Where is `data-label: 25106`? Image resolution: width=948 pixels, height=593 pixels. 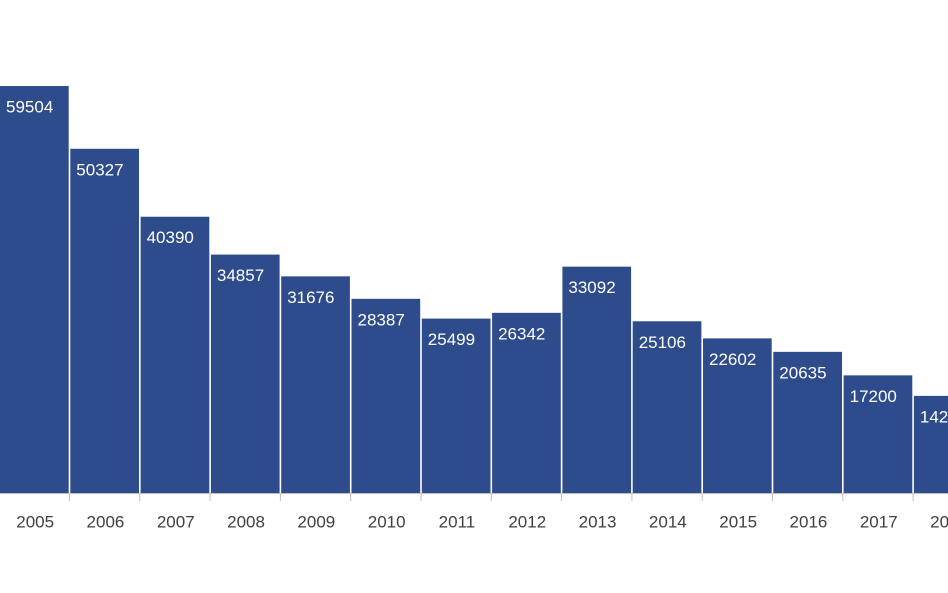
data-label: 25106 is located at coordinates (662, 342).